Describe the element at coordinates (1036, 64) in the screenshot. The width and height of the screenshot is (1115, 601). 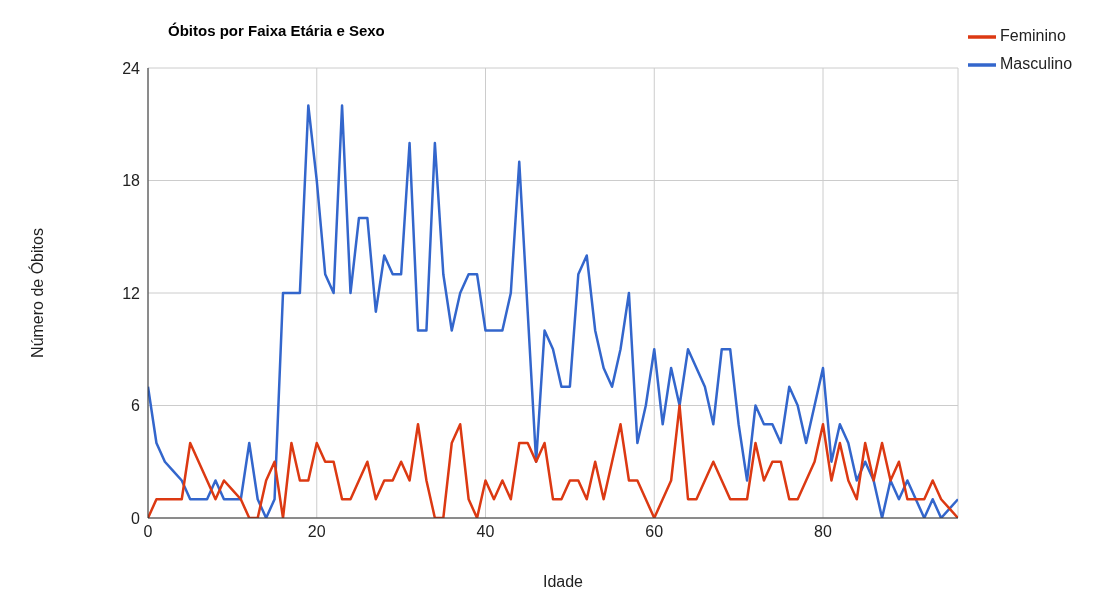
I see `legend-label: Masculino` at that location.